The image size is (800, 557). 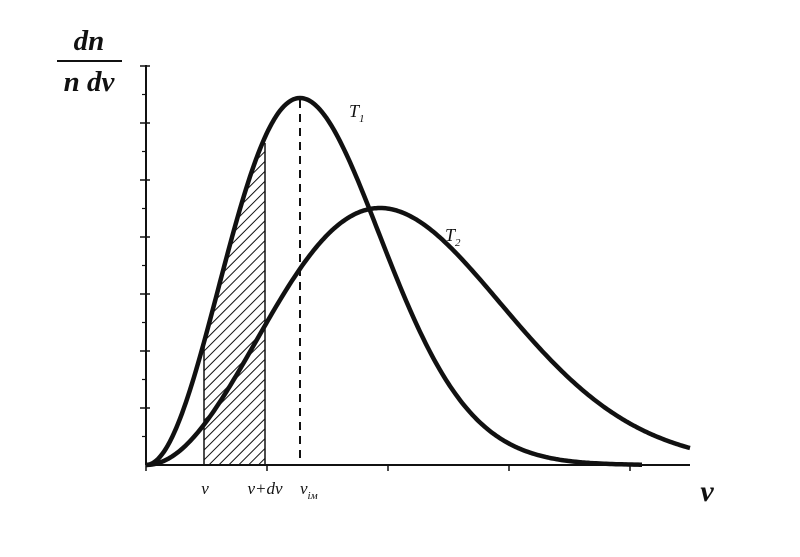 What do you see at coordinates (89, 41) in the screenshot?
I see `y-axis-label-numerator: dn` at bounding box center [89, 41].